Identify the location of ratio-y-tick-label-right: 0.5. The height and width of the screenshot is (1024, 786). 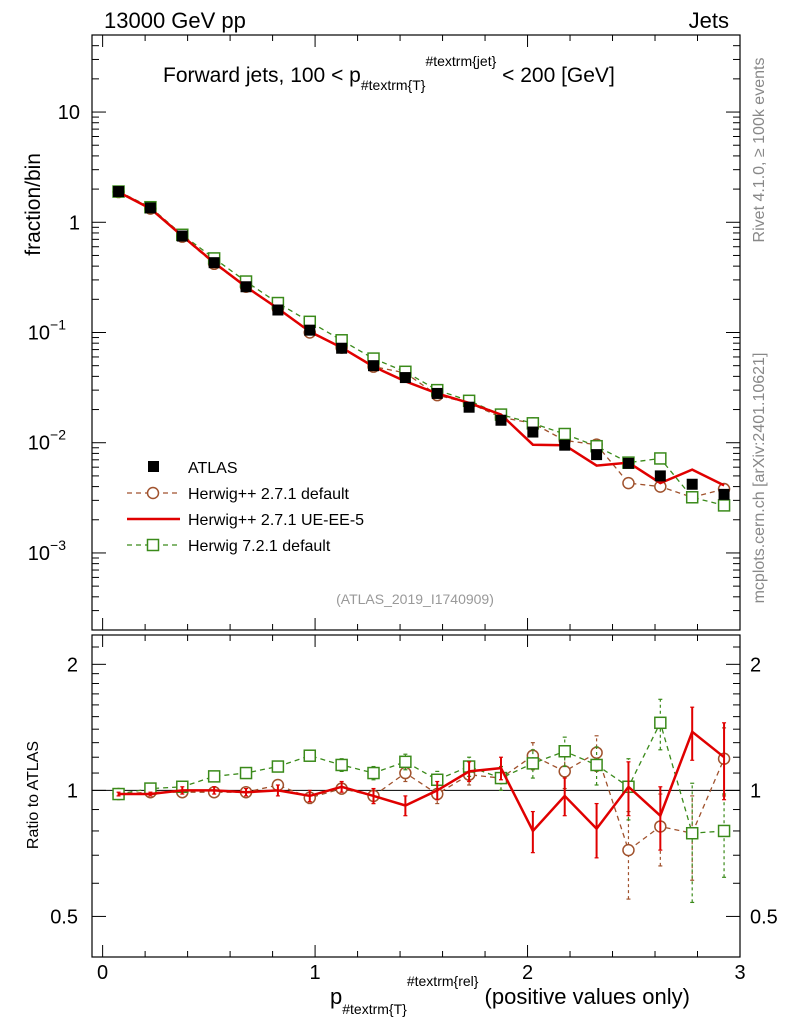
(764, 917).